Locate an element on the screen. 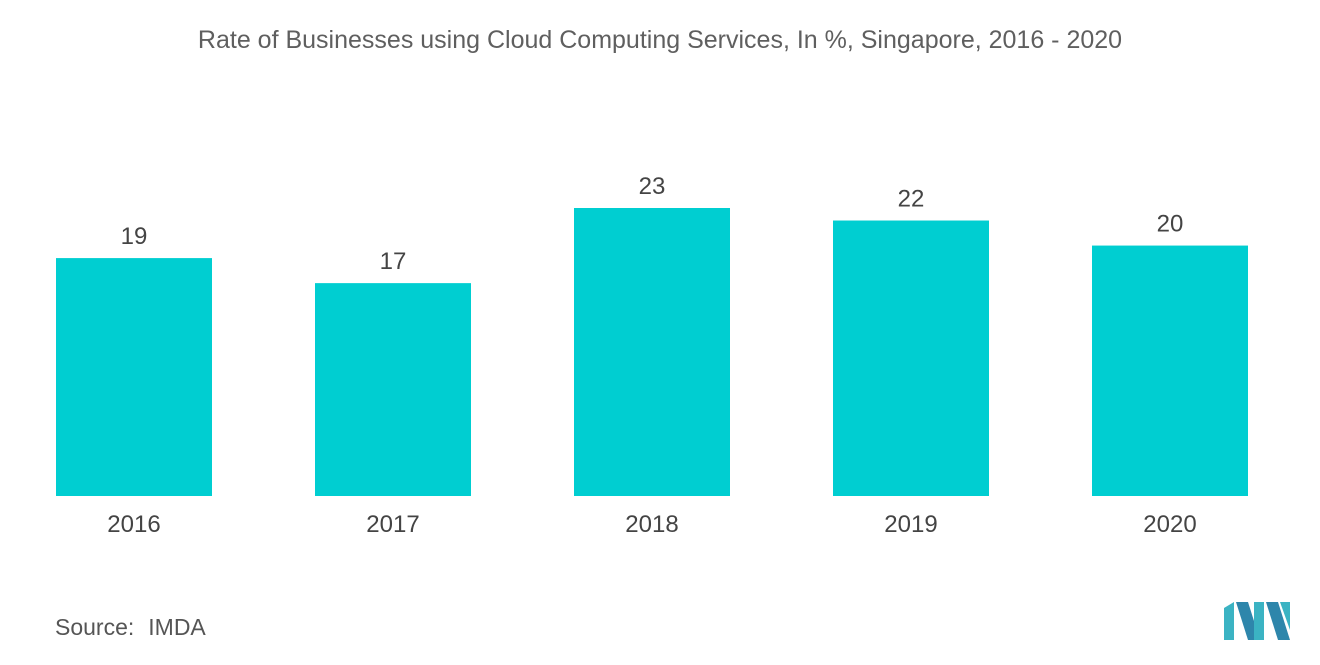  x-tick-label-2019: 2019 is located at coordinates (910, 524).